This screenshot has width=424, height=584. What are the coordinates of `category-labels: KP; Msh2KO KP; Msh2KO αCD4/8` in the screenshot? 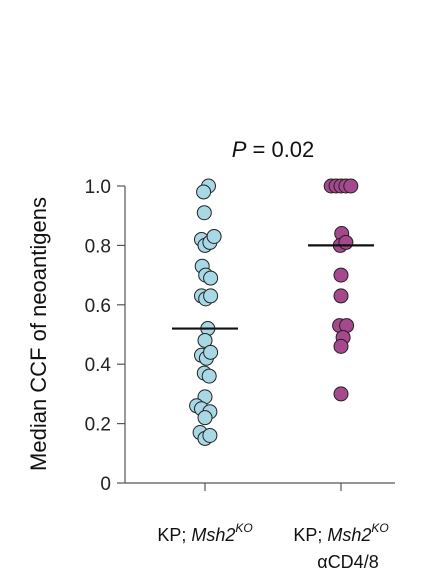 It's located at (272, 546).